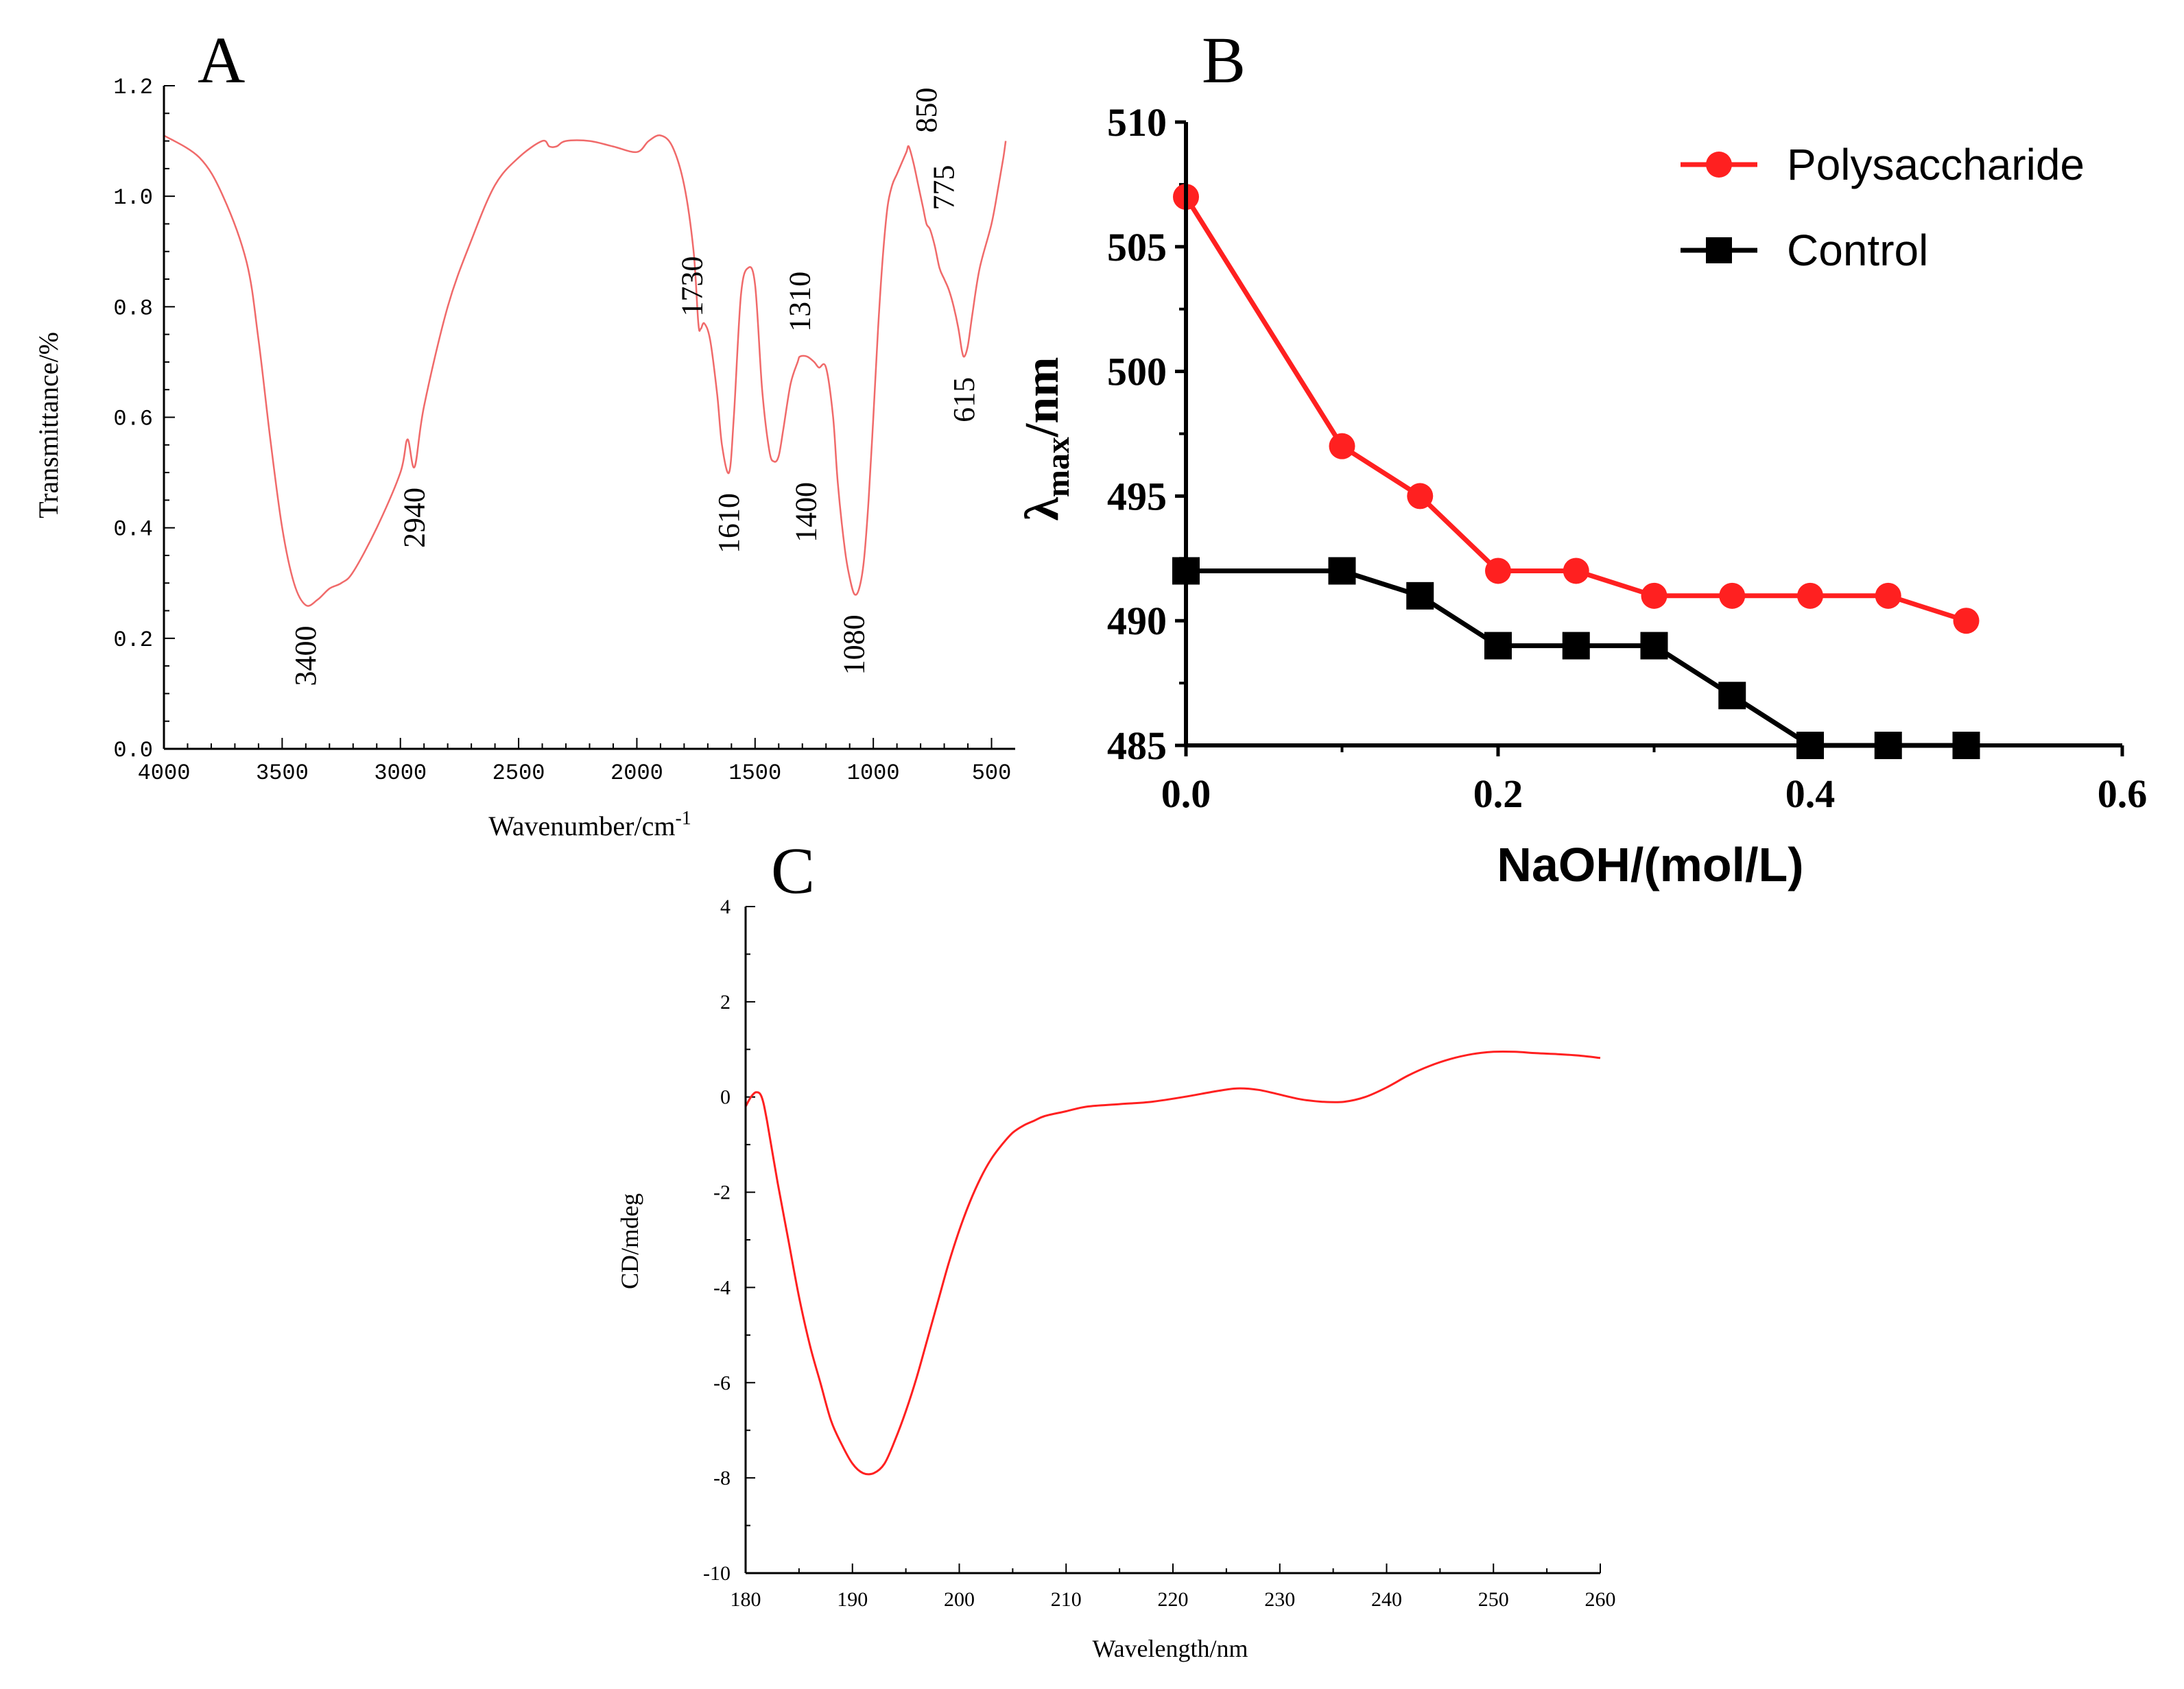 This screenshot has height=1689, width=2184. What do you see at coordinates (282, 773) in the screenshot?
I see `x-tick-label: 3500` at bounding box center [282, 773].